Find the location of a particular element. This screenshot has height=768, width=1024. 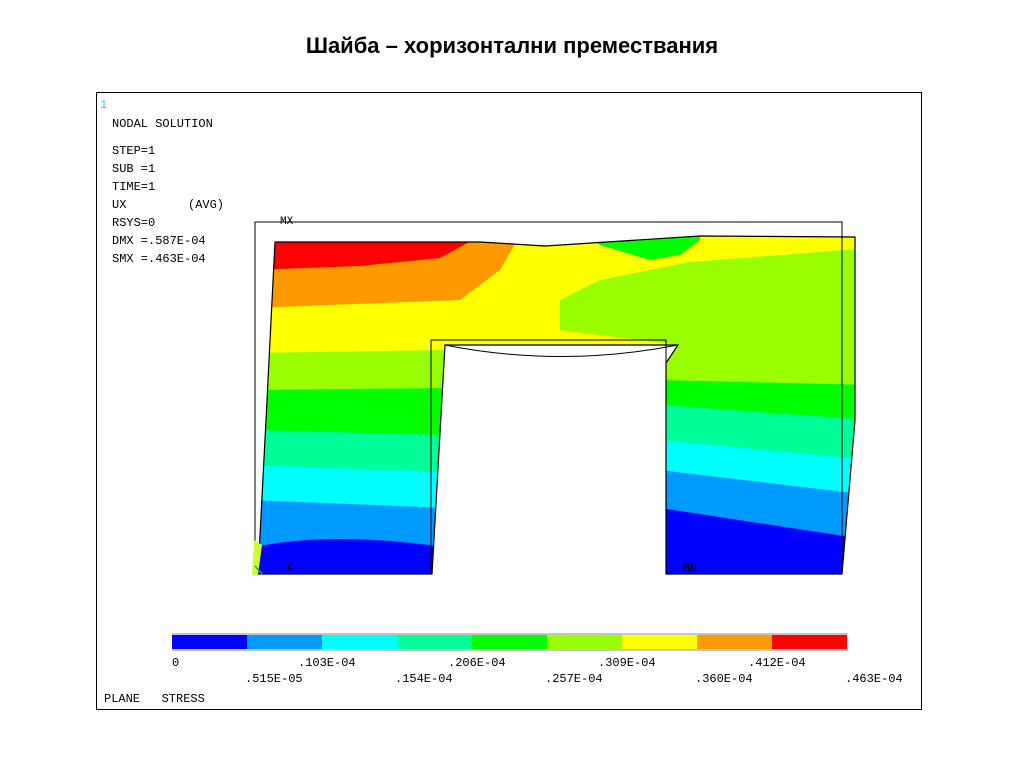

info-rsys: RSYS=0 is located at coordinates (134, 223).